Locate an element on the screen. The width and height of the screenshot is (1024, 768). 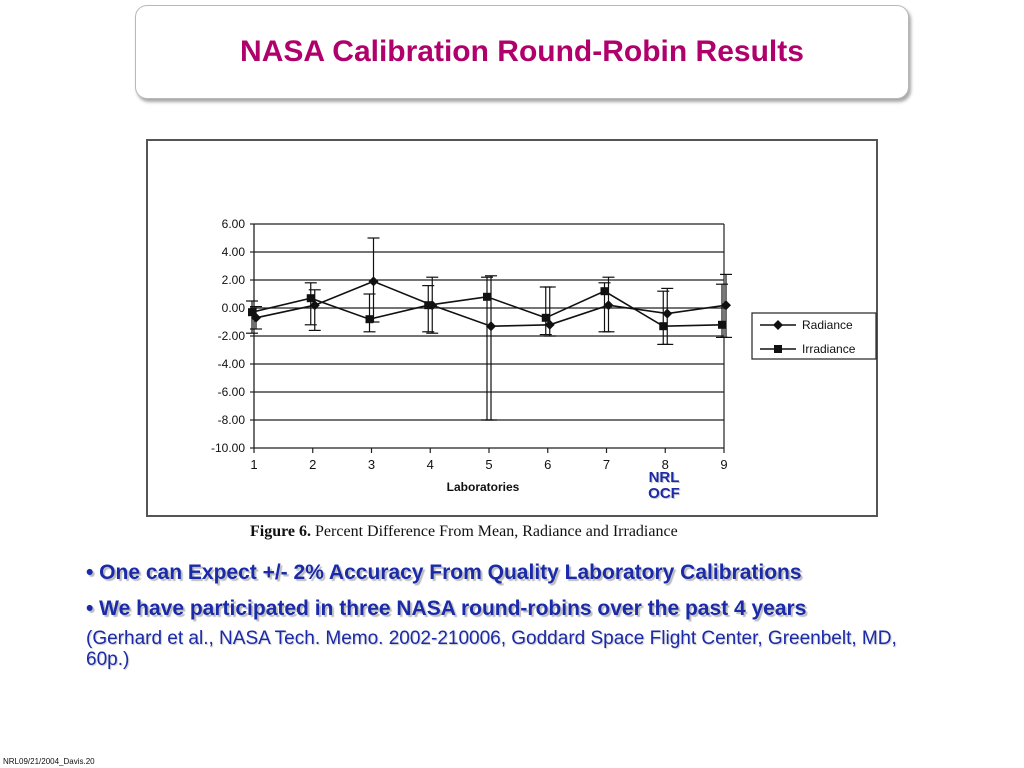
nrl-label: NRL is located at coordinates (664, 477).